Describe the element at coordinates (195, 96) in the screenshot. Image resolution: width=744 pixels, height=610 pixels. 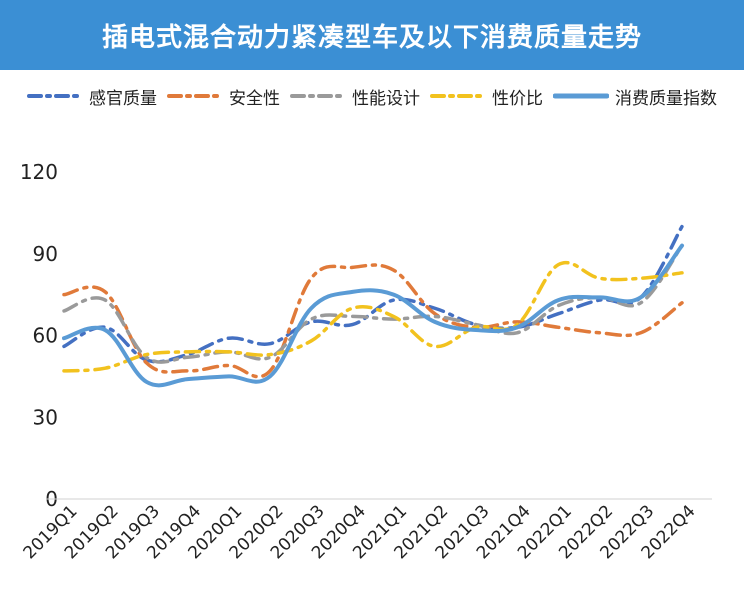
I see `legend-swatch-safety` at that location.